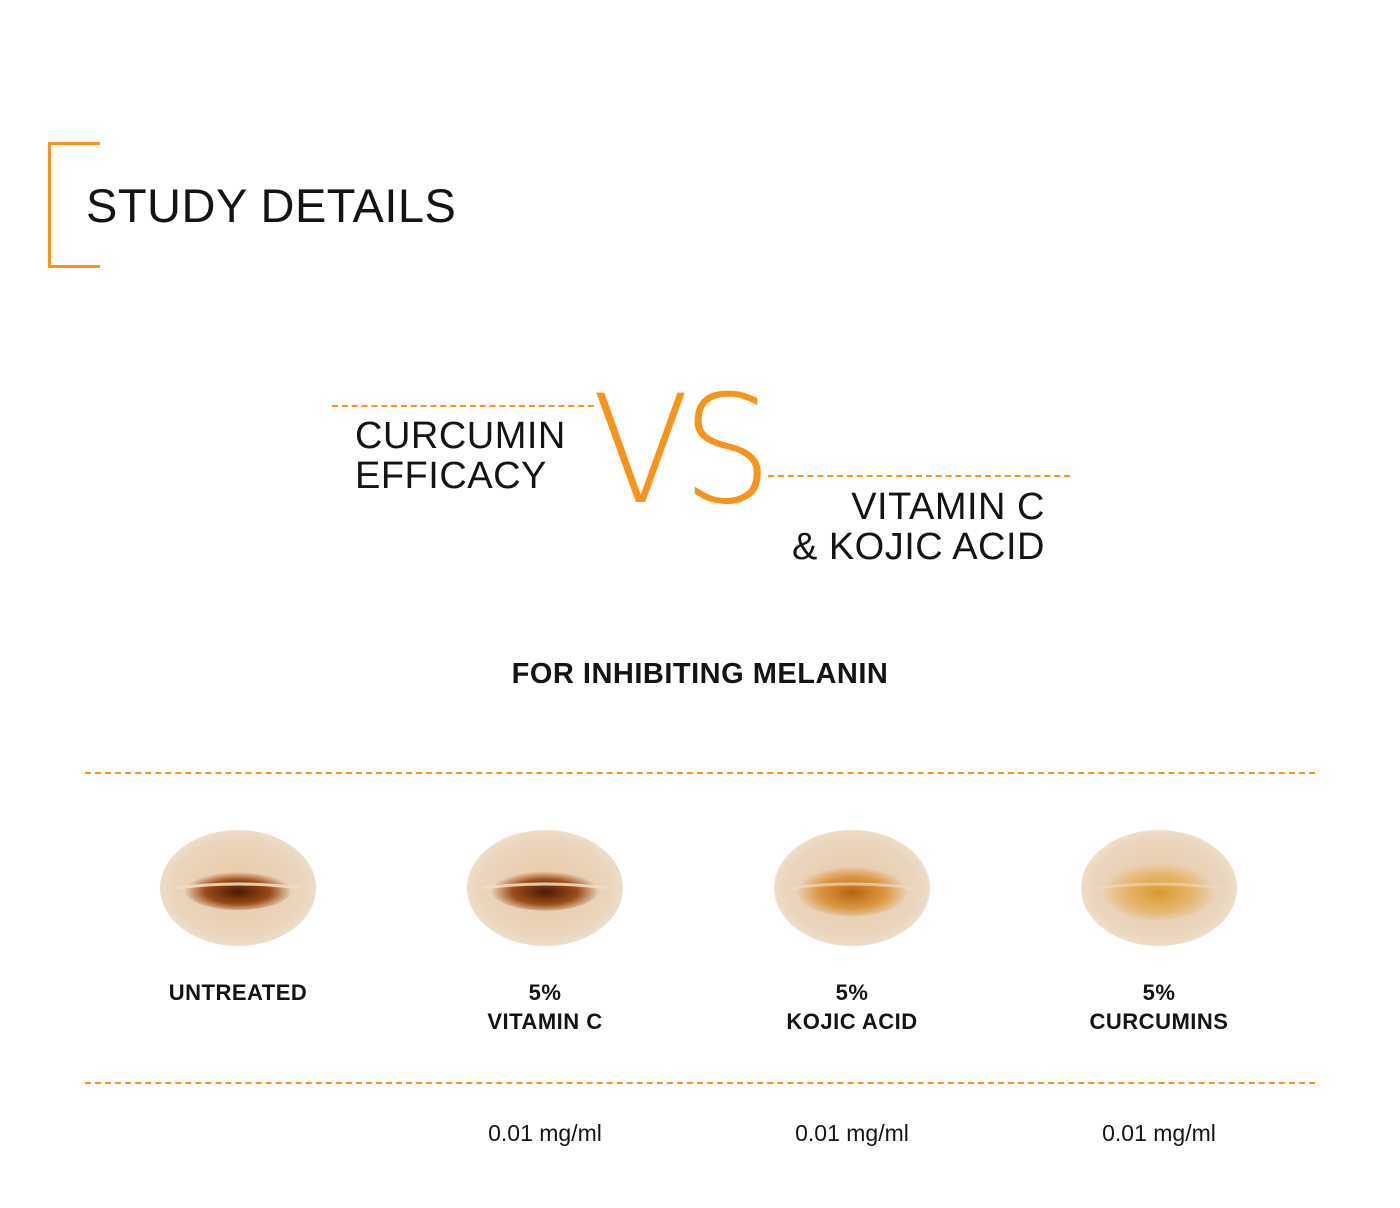  What do you see at coordinates (918, 527) in the screenshot?
I see `vitamin-c-kojic-acid-title: VITAMIN C & KOJIC ACID` at bounding box center [918, 527].